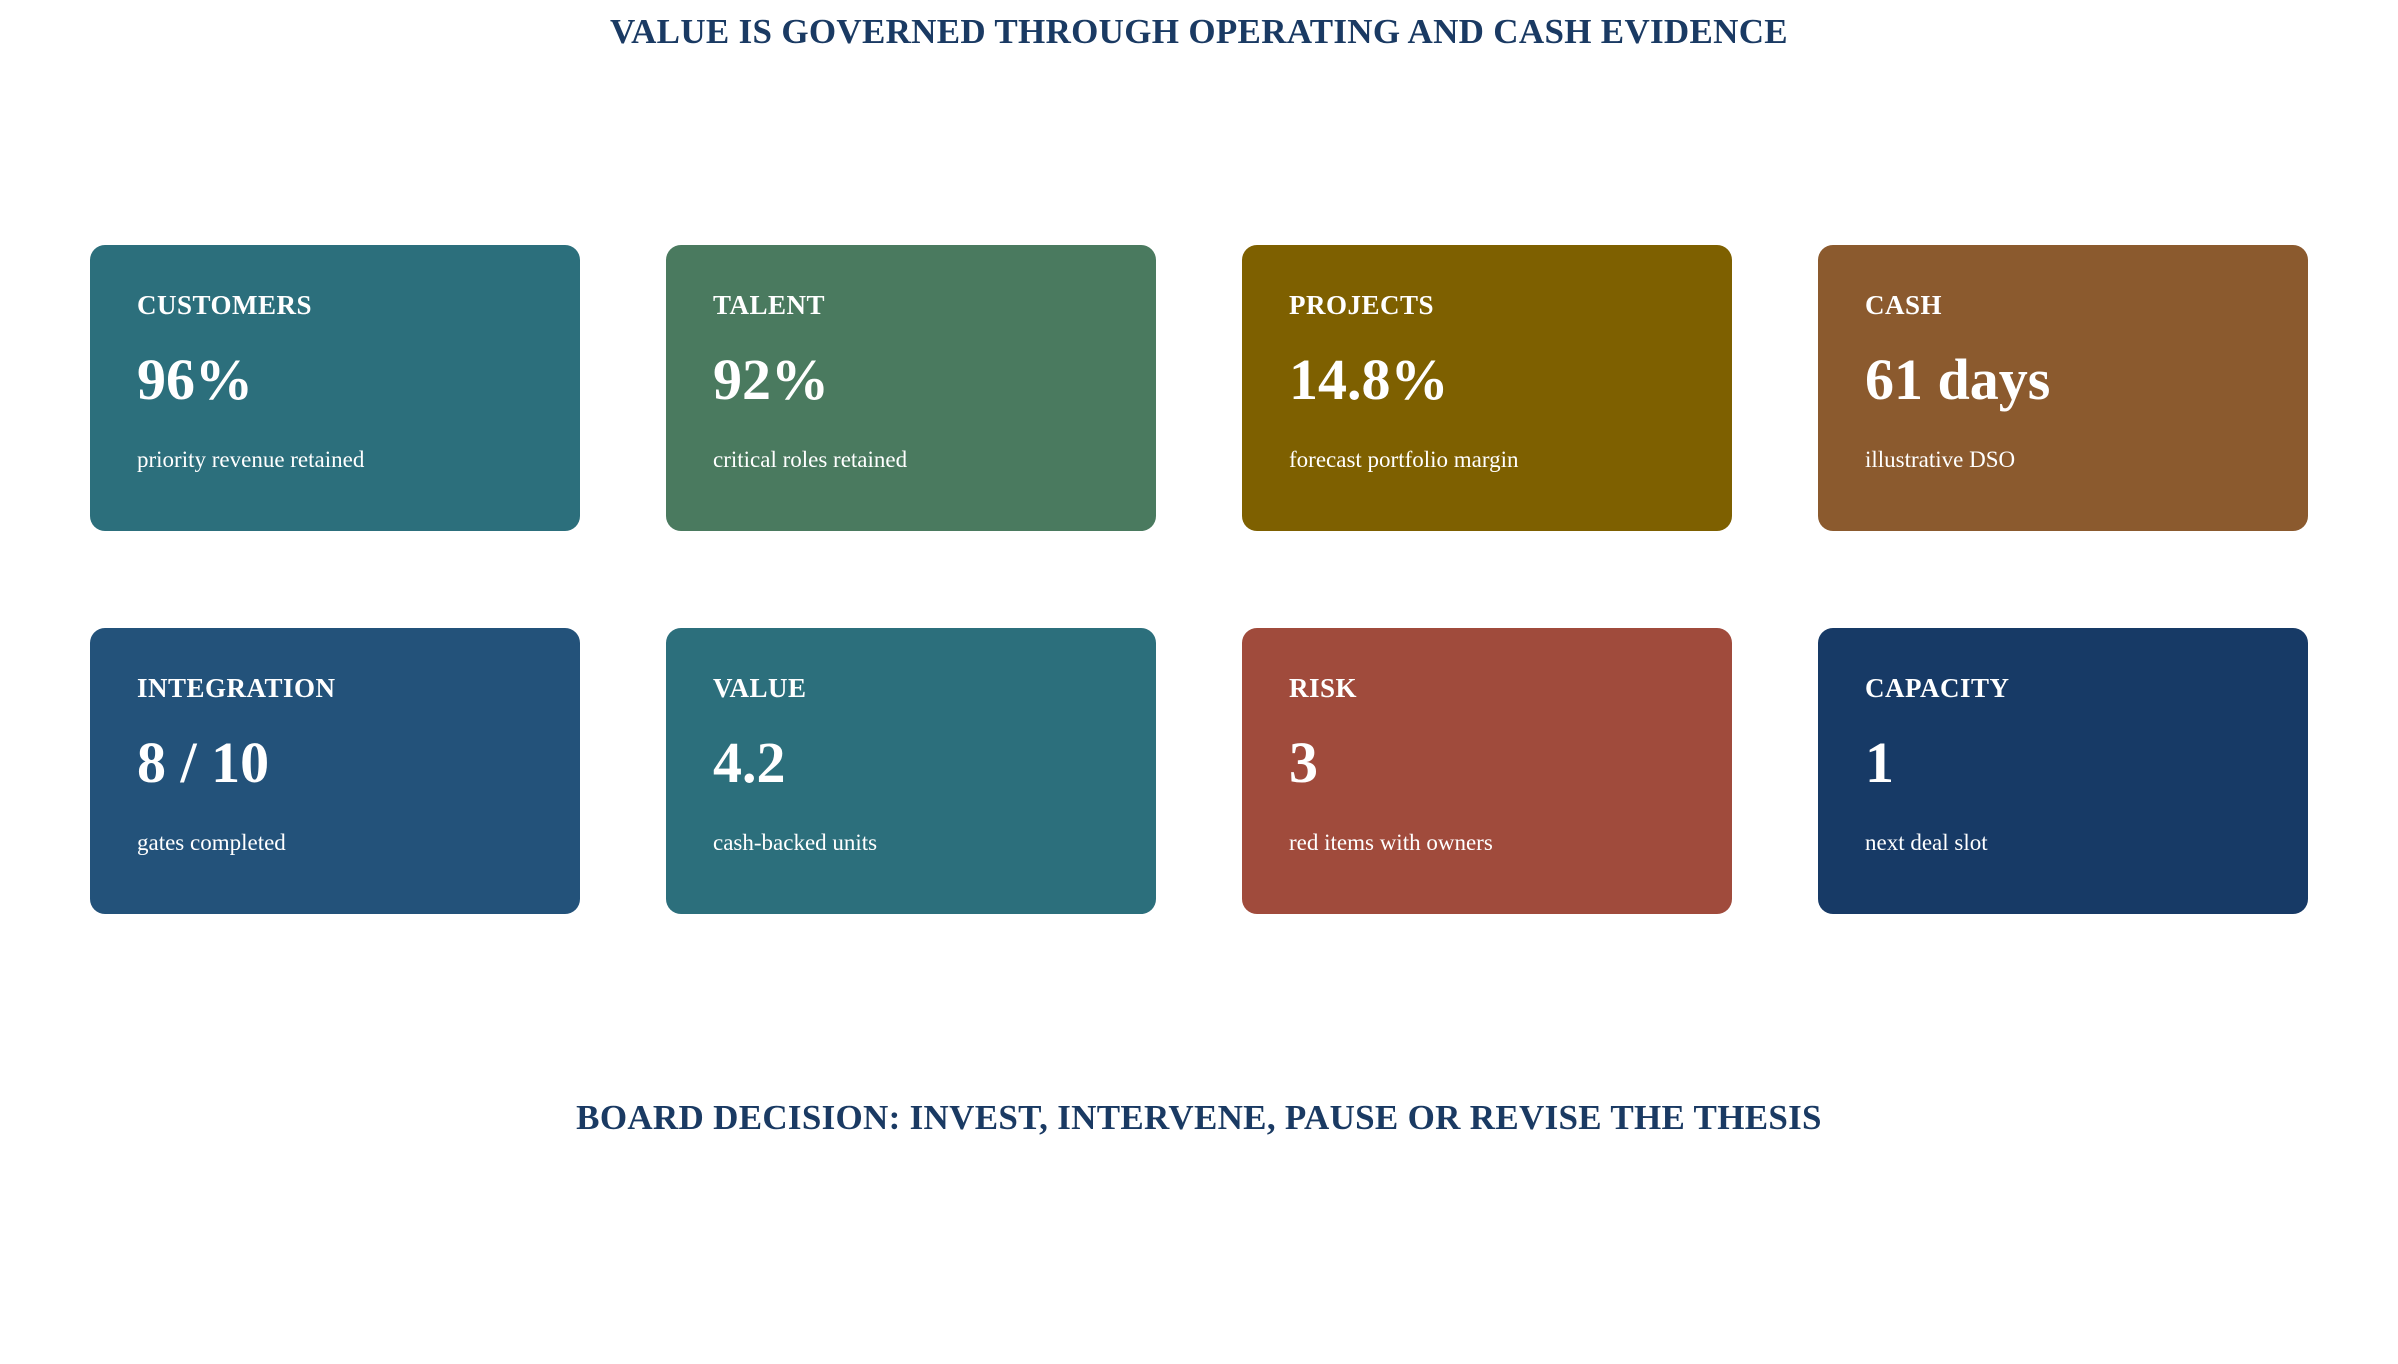 This screenshot has width=2398, height=1364. I want to click on kpi-card-customers: CUSTOMERS 96% priority revenue retained, so click(335, 388).